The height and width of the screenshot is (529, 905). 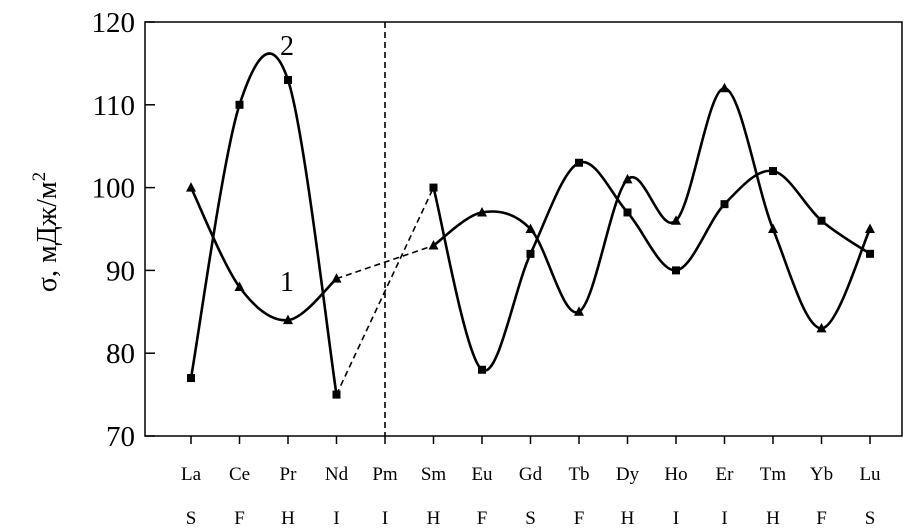 I want to click on x-sublabel-4: I, so click(x=385, y=518).